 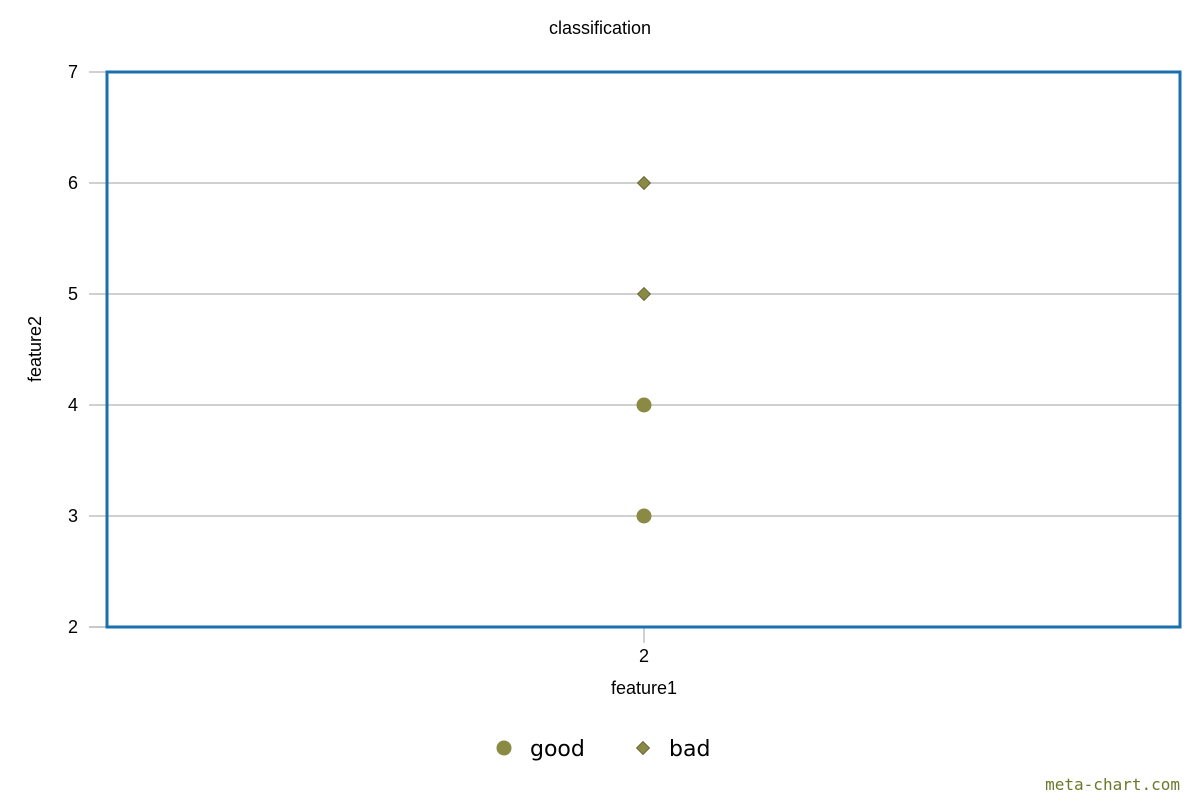 I want to click on data-points, so click(x=644, y=349).